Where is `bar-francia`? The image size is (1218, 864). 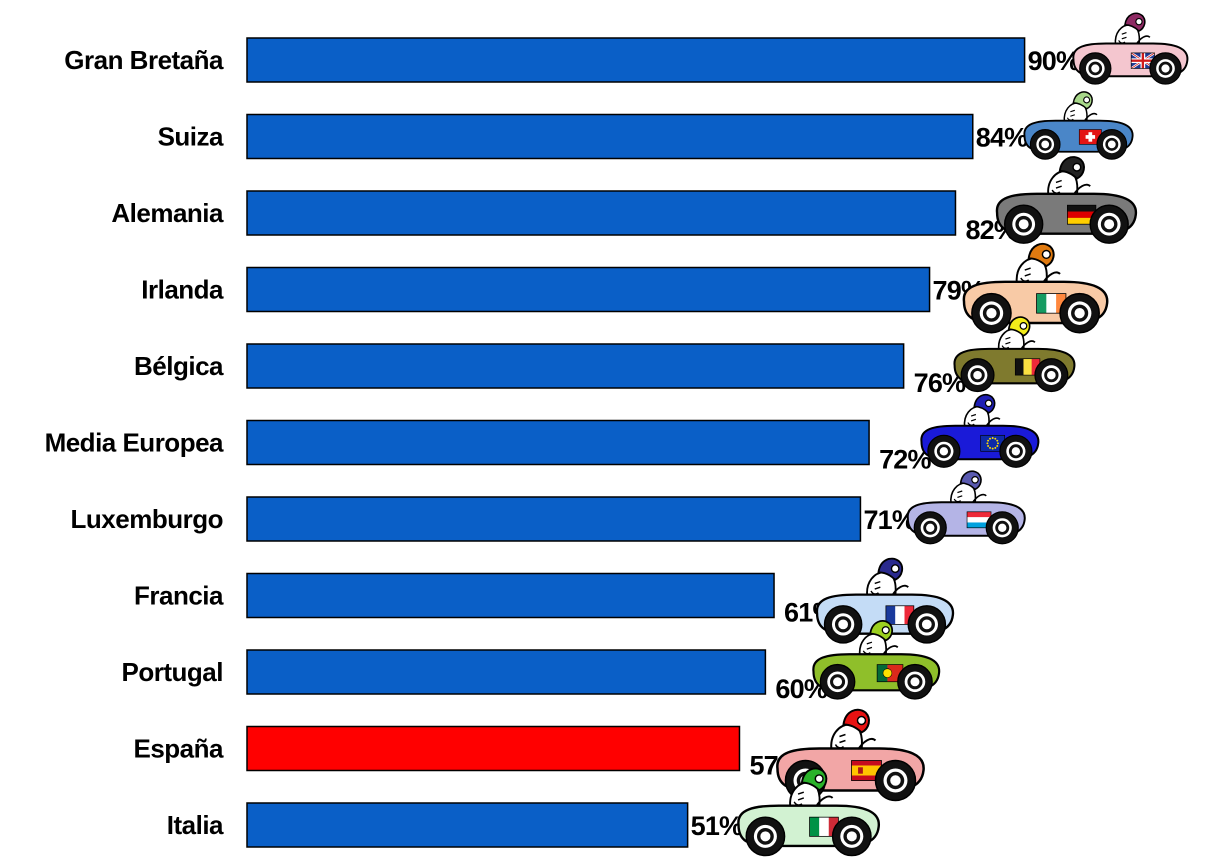
bar-francia is located at coordinates (510, 595).